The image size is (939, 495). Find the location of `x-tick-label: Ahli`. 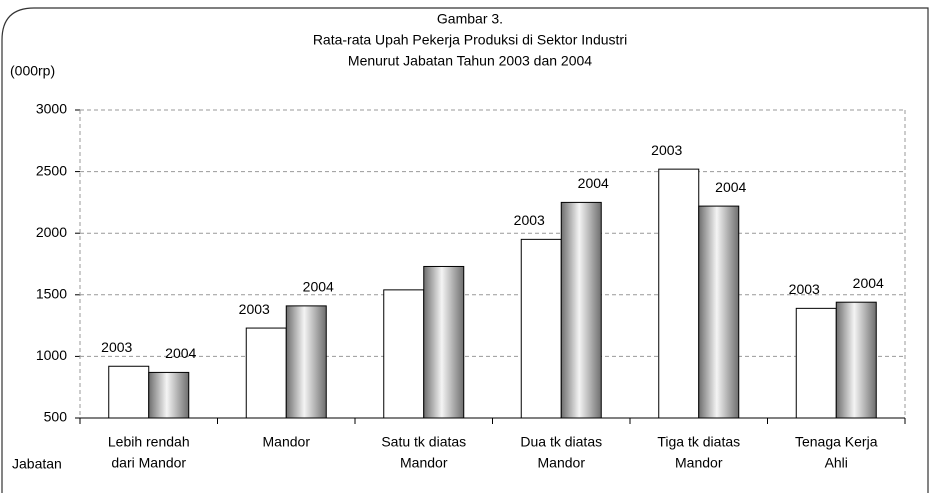

x-tick-label: Ahli is located at coordinates (836, 463).